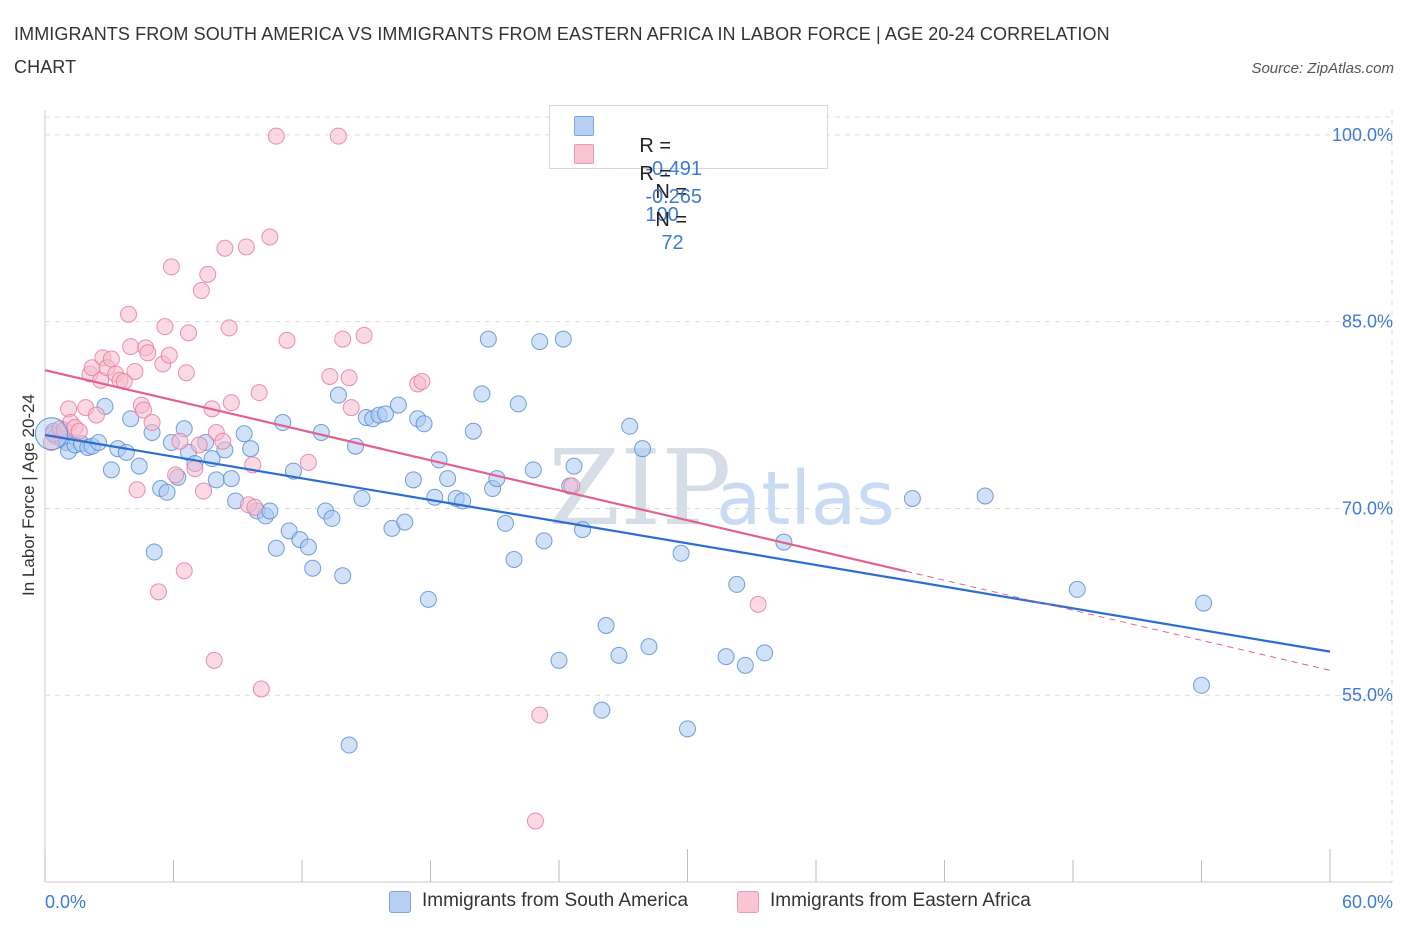 This screenshot has height=930, width=1406. Describe the element at coordinates (28, 495) in the screenshot. I see `y-axis-label: In Labor Force | Age 20-24` at that location.